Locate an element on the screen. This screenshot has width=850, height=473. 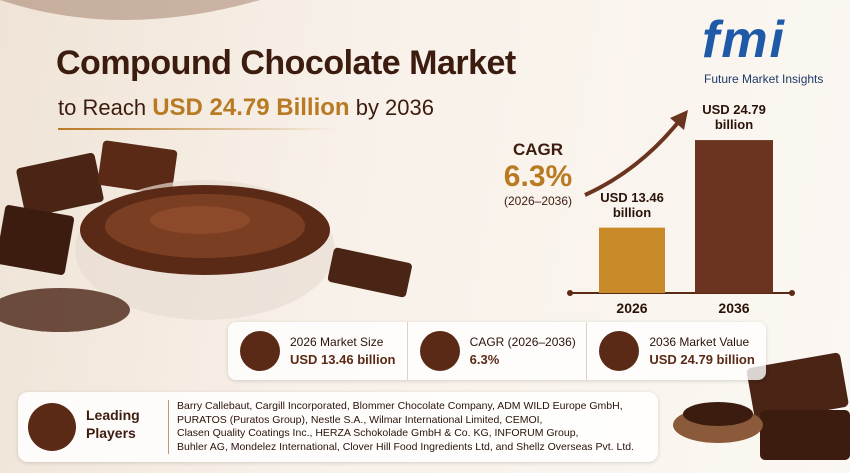
subtitle-highlight: USD 24.79 Billion is located at coordinates (251, 107).